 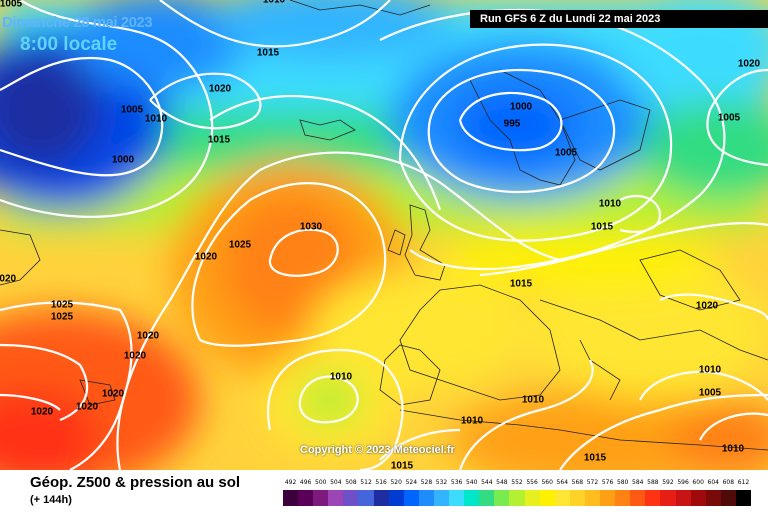 I want to click on legend-value: 540, so click(x=471, y=482).